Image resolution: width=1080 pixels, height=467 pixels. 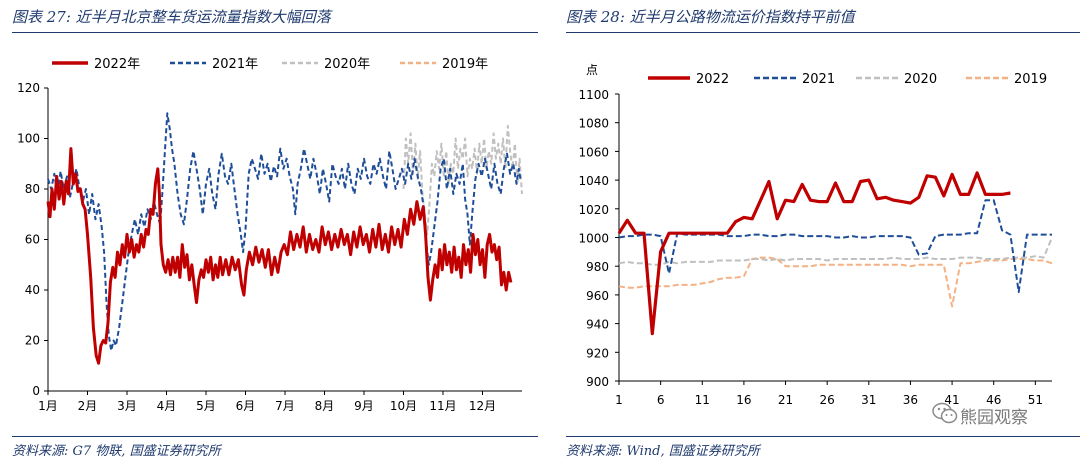 What do you see at coordinates (28, 139) in the screenshot?
I see `y-tick-label: 100` at bounding box center [28, 139].